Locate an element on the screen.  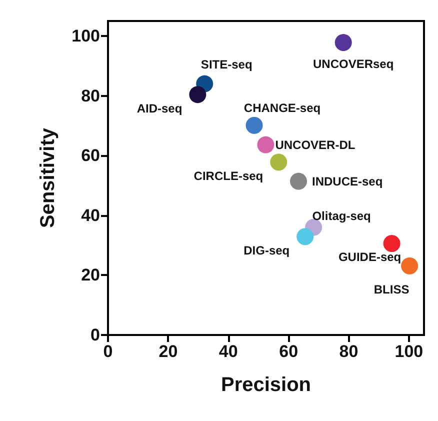
series-label: SITE-seq is located at coordinates (226, 64).